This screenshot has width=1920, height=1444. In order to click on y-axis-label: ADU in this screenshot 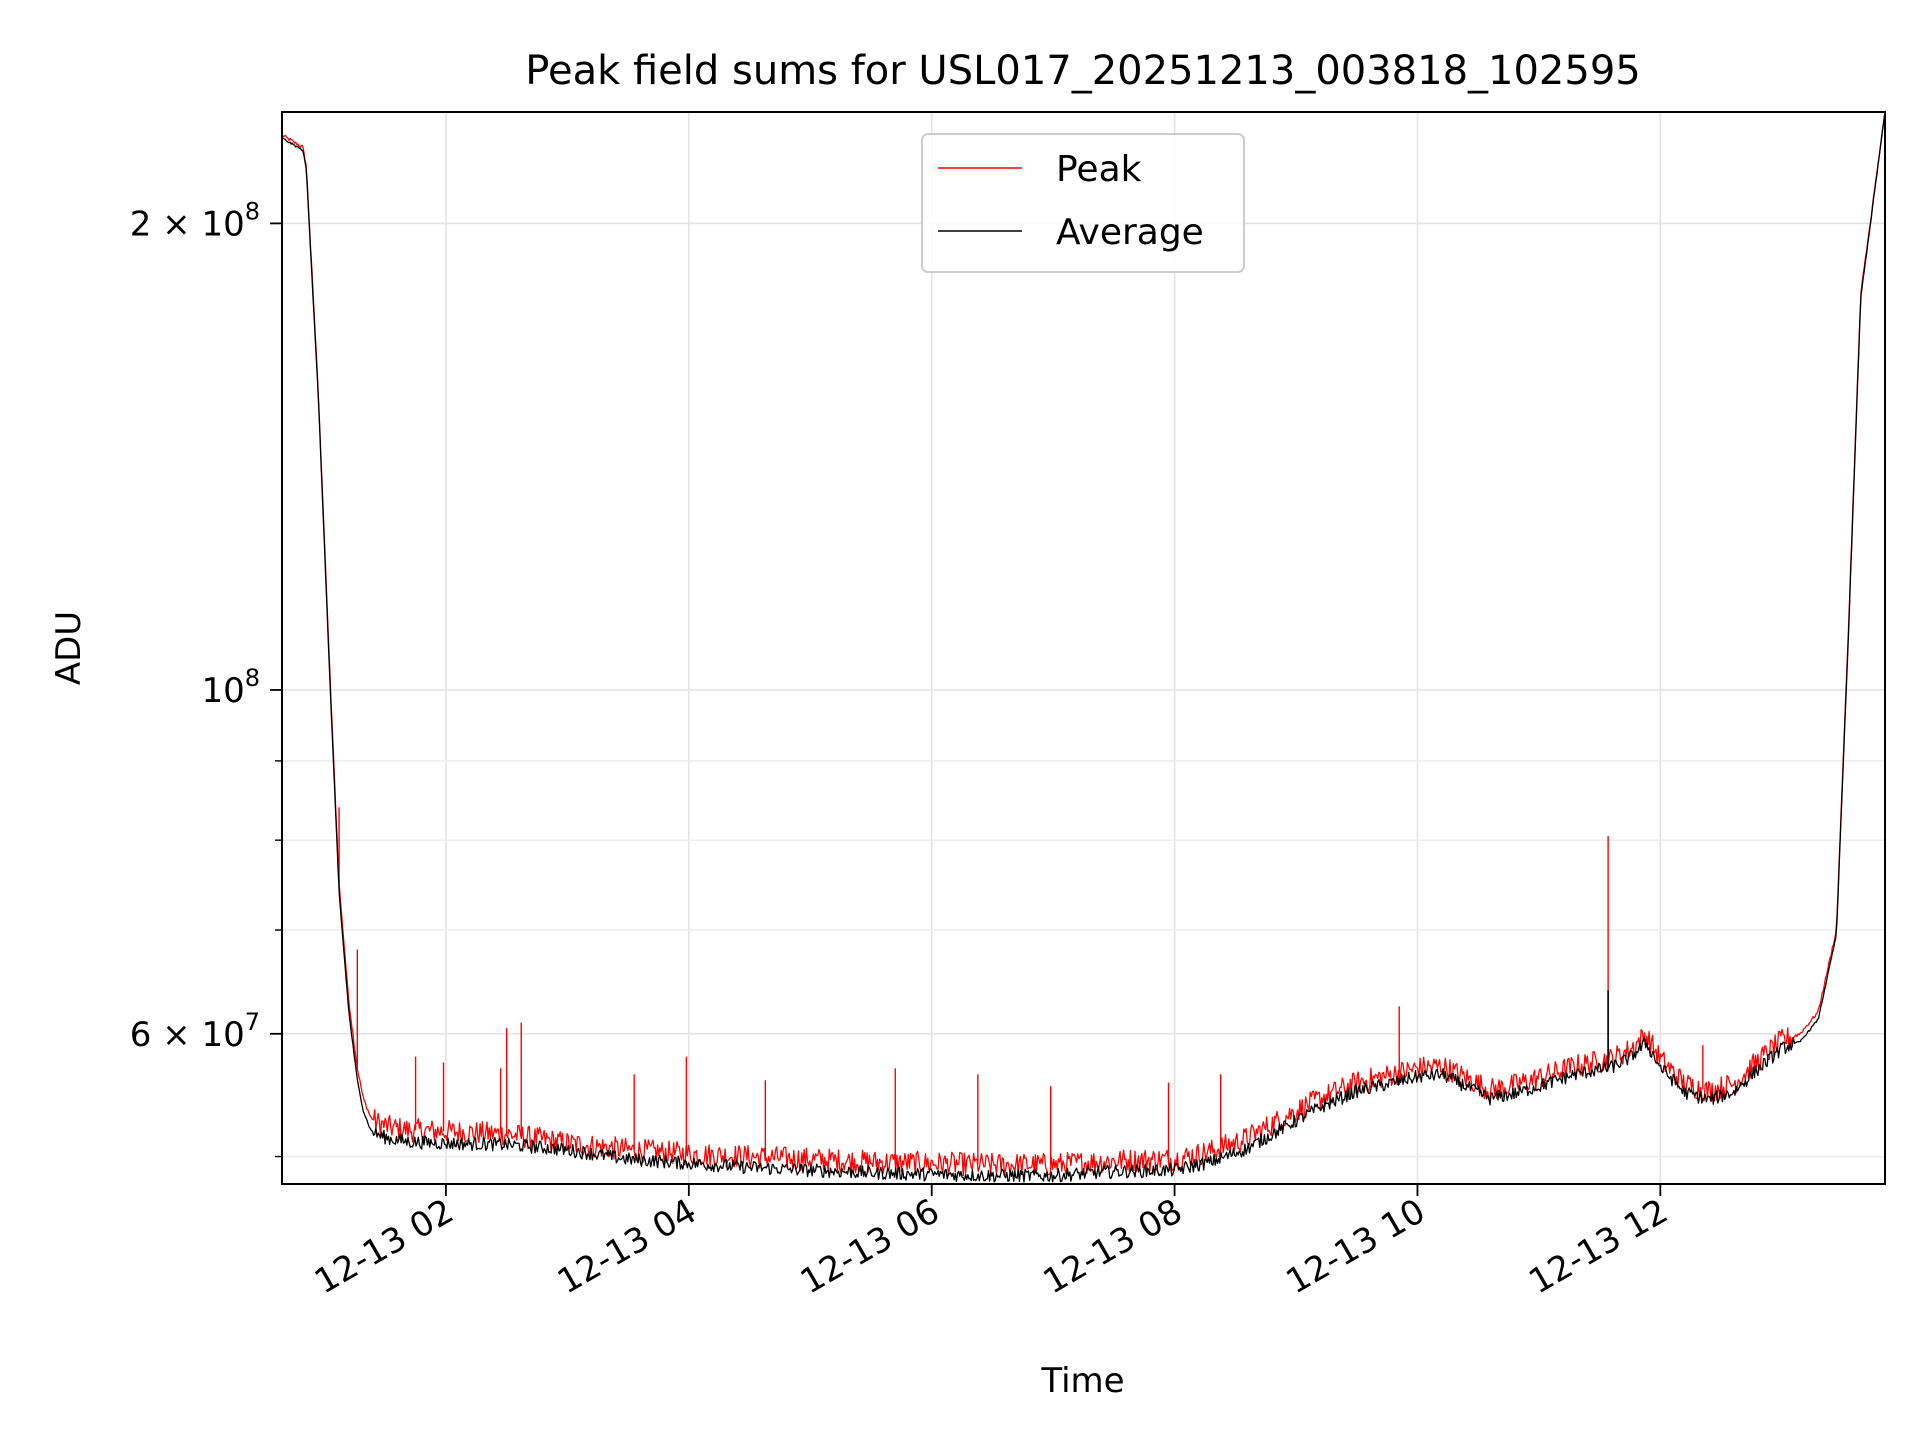, I will do `click(69, 648)`.